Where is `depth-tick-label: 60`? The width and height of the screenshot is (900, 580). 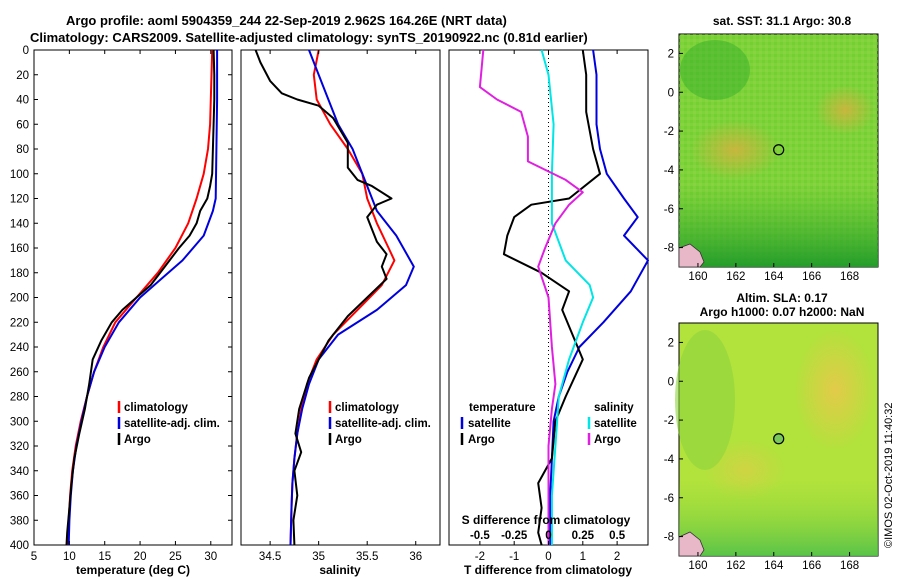
depth-tick-label: 60 is located at coordinates (22, 125).